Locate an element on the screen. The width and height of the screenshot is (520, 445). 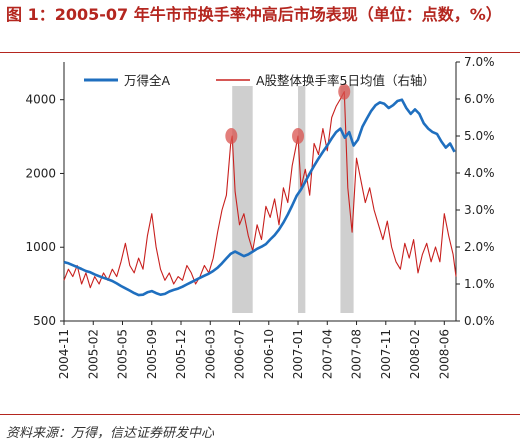
right-tick-label: 2.0% is located at coordinates (479, 247).